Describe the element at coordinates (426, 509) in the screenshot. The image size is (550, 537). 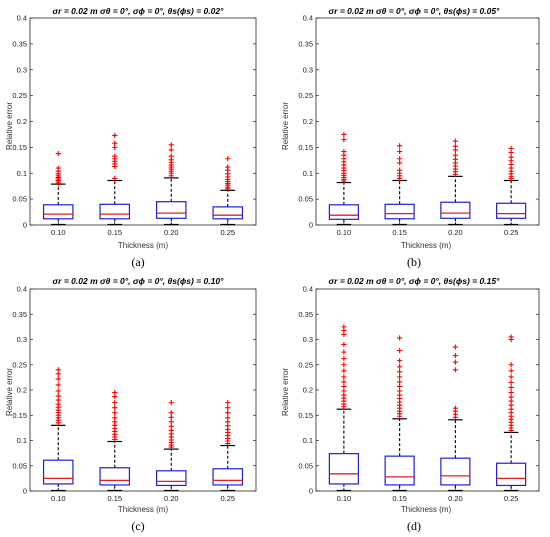
I see `panel-d-xlabel: Thickness (m)` at that location.